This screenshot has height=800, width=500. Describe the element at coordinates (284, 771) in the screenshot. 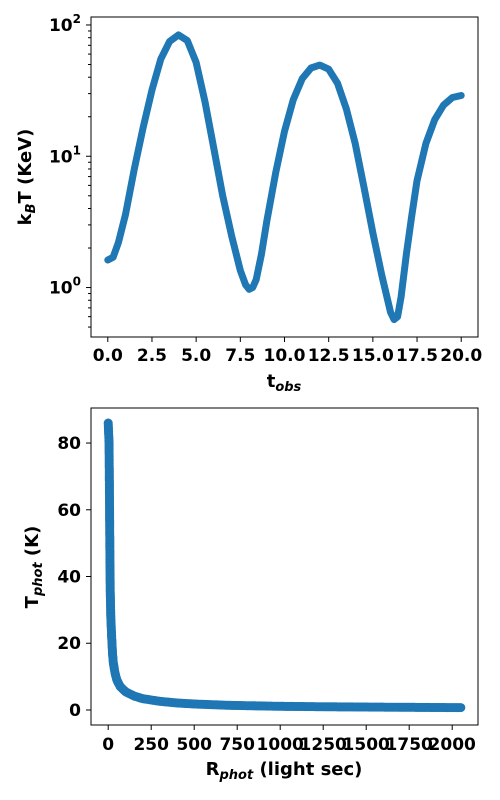

I see `bottom-x-axis-label: Rphot (light sec)` at that location.